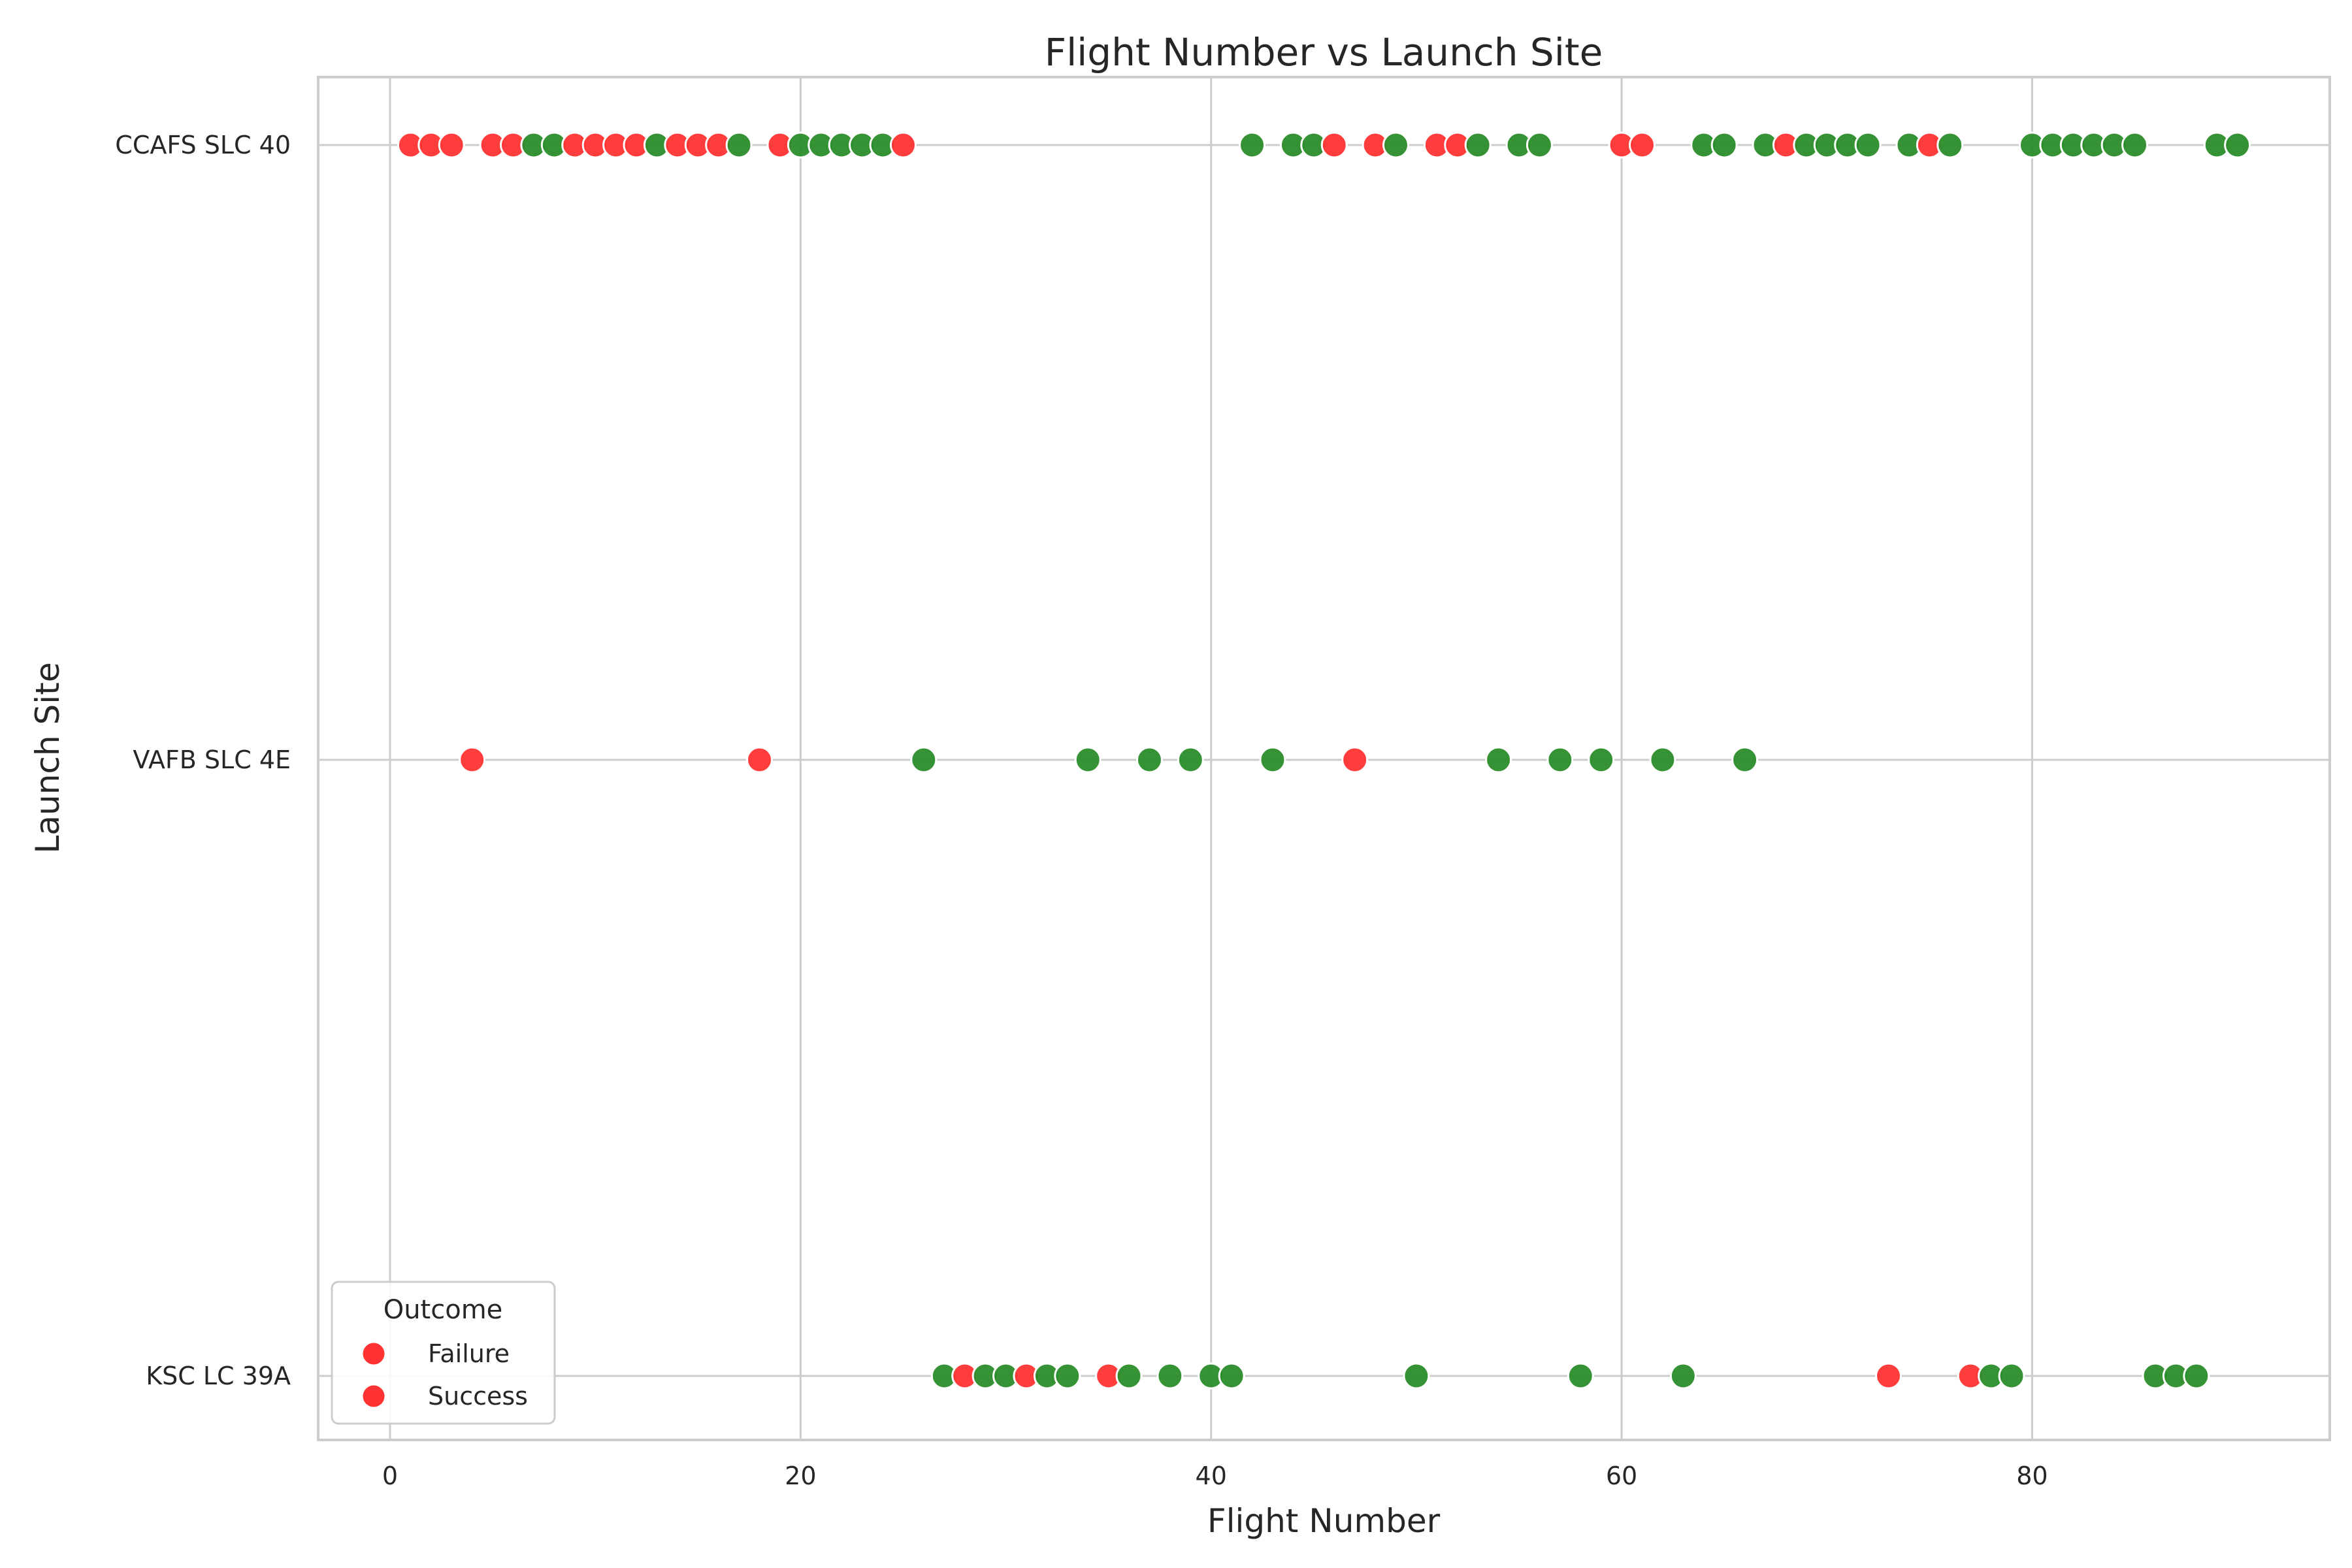 The image size is (2352, 1568). Describe the element at coordinates (443, 1310) in the screenshot. I see `legend-title: Outcome` at that location.